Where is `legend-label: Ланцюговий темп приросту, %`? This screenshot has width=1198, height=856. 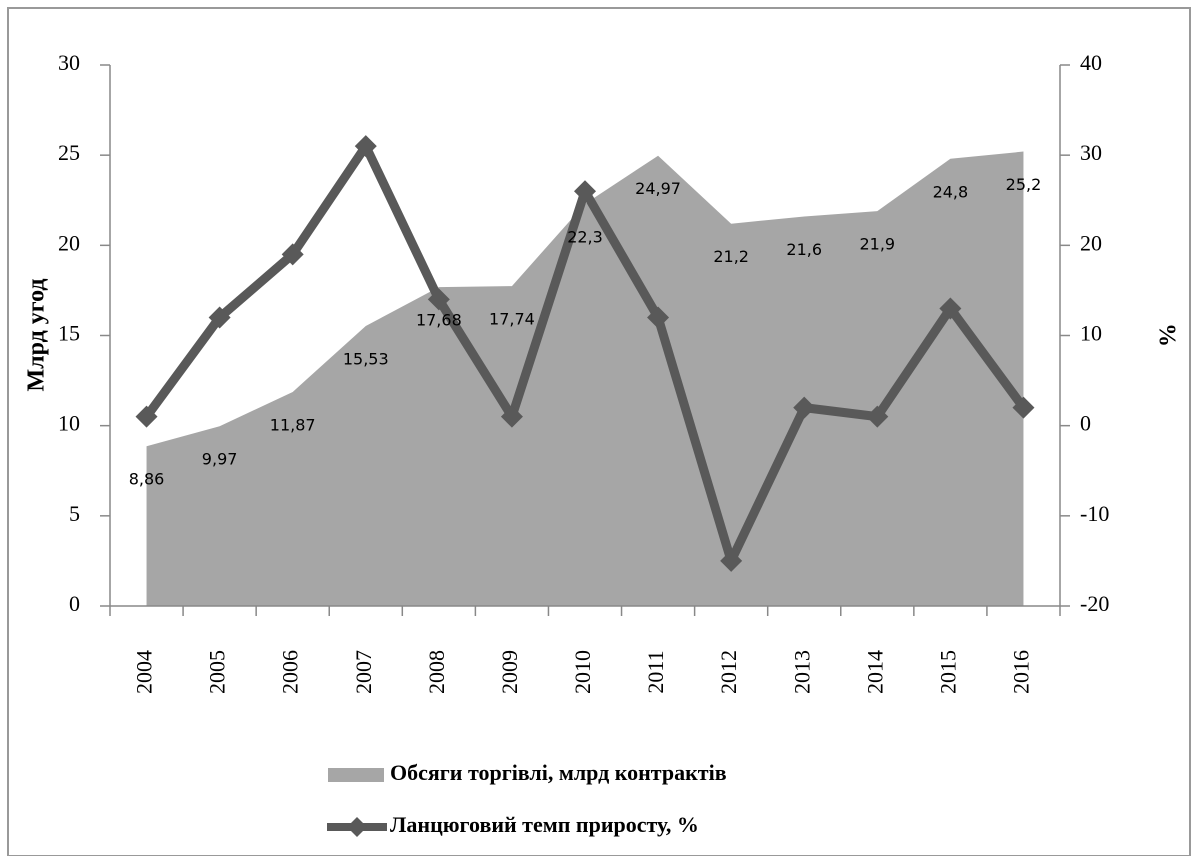 legend-label: Ланцюговий темп приросту, % is located at coordinates (544, 824).